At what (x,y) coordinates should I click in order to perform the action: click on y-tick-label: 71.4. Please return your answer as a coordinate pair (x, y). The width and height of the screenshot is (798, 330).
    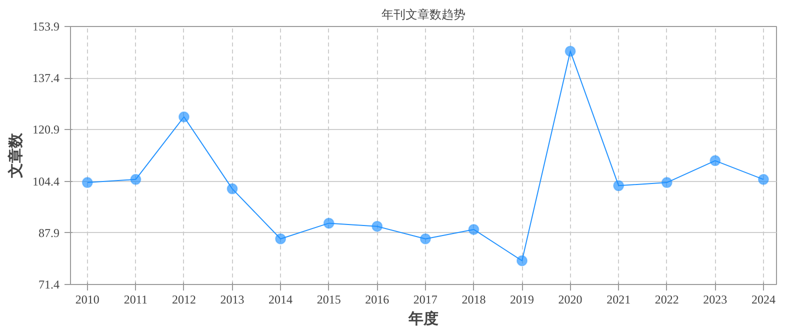
    Looking at the image, I should click on (49, 285).